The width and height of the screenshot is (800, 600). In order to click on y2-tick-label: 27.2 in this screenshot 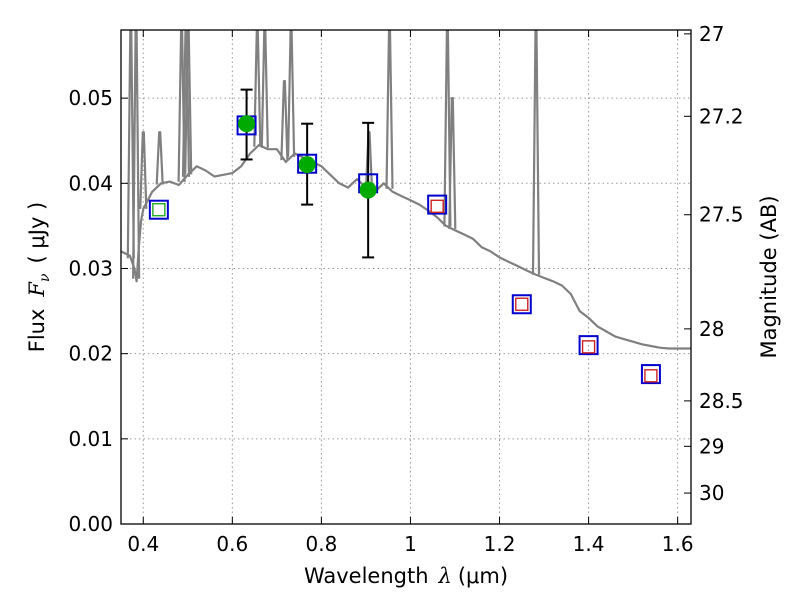, I will do `click(721, 116)`.